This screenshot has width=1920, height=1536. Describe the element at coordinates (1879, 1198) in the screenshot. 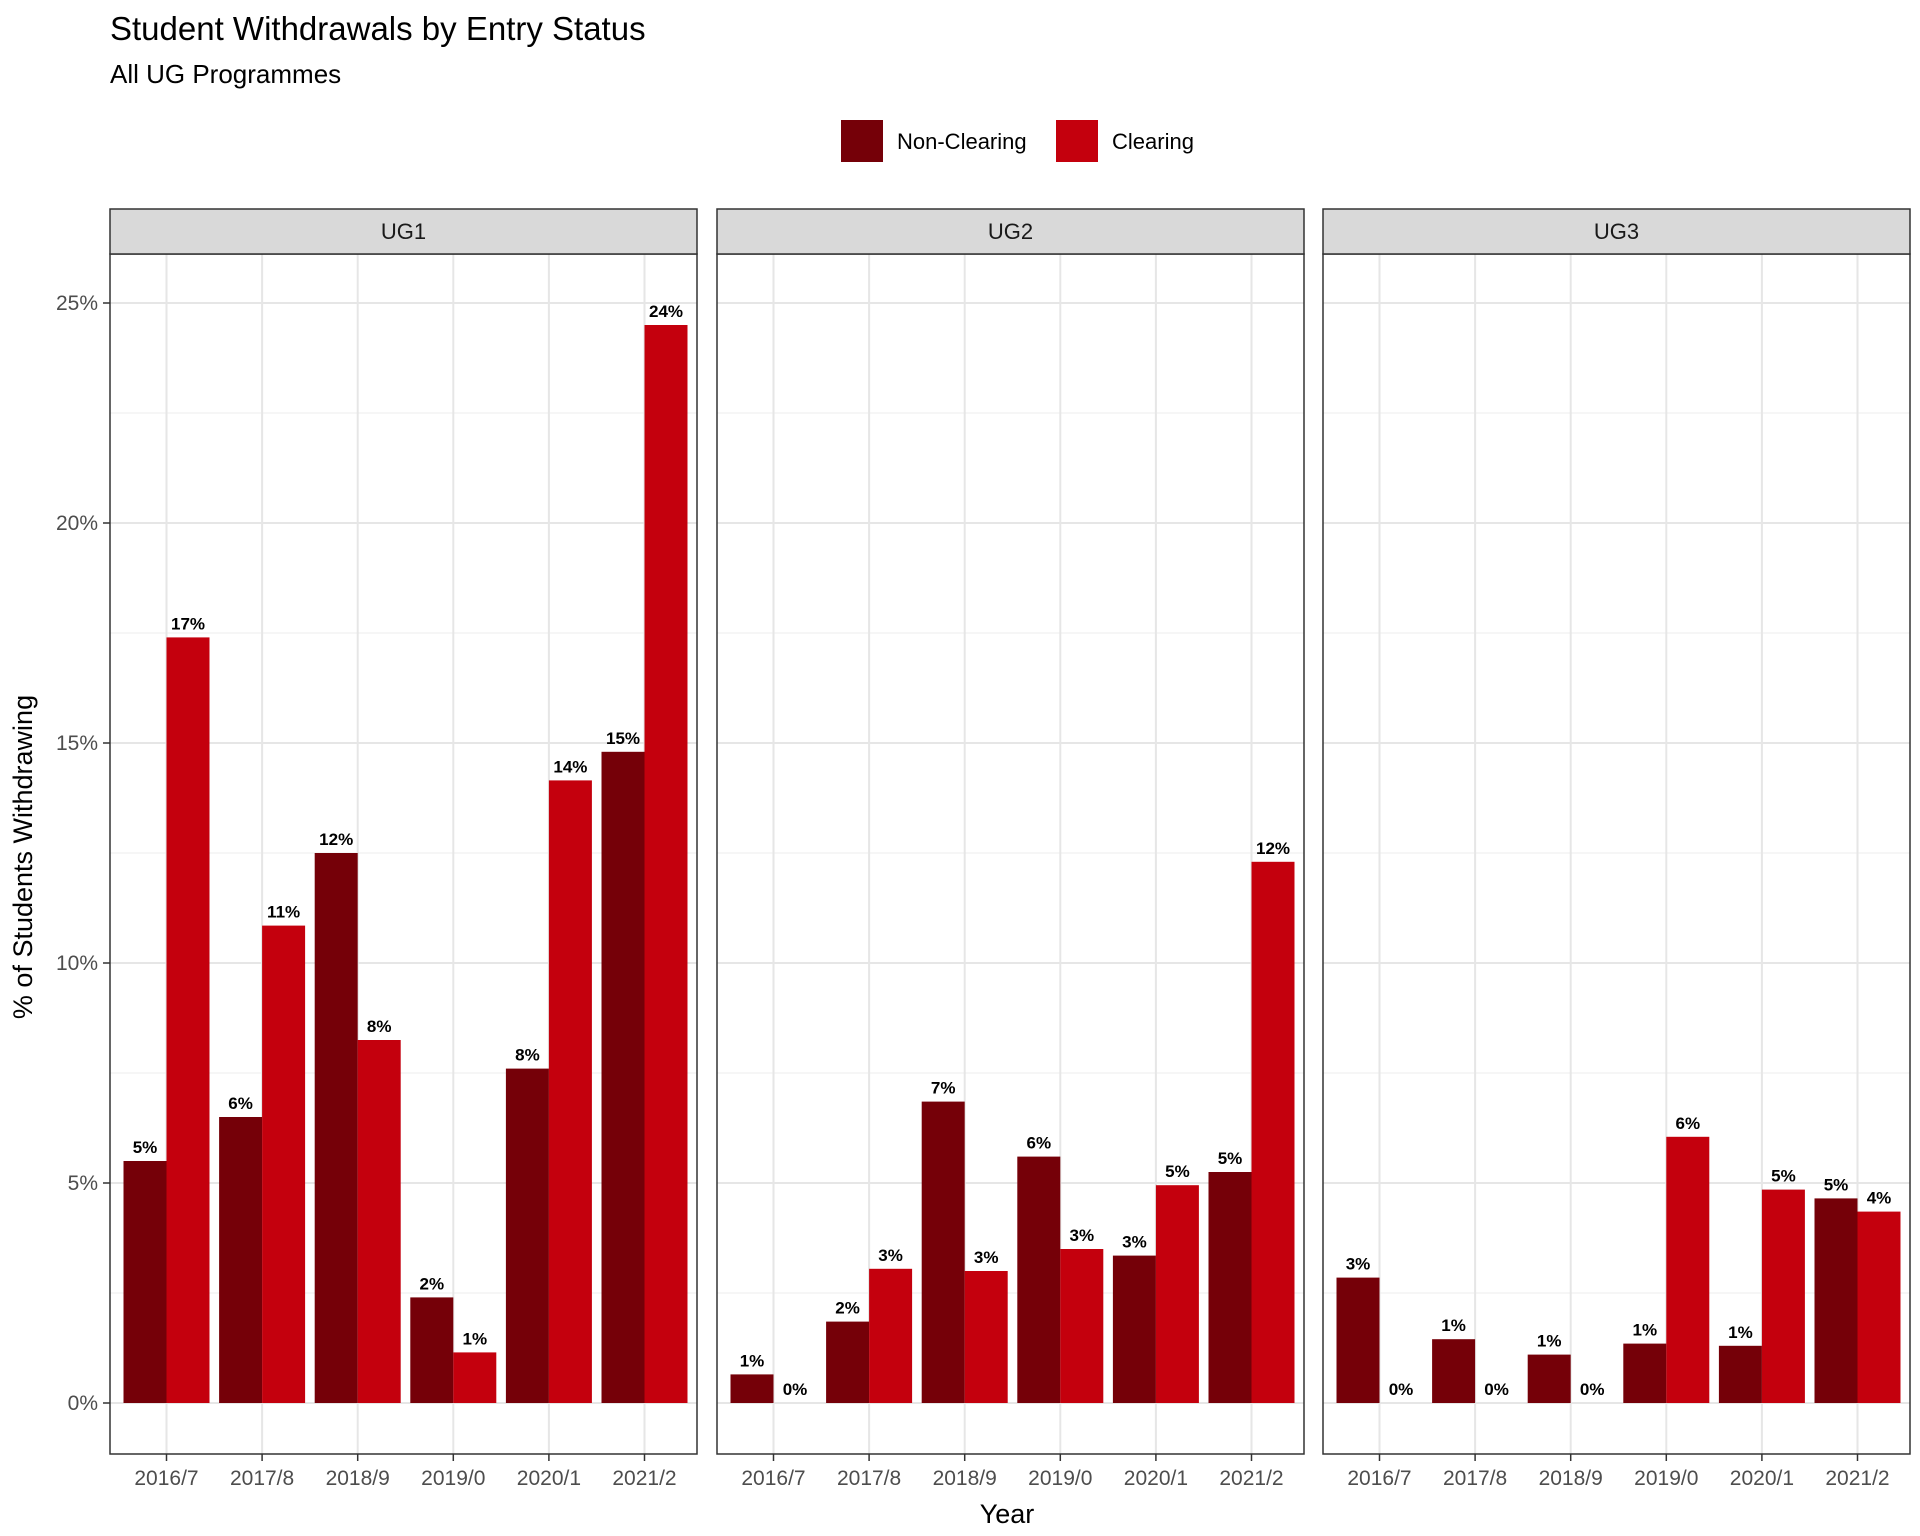

I see `data-label: 4%` at that location.